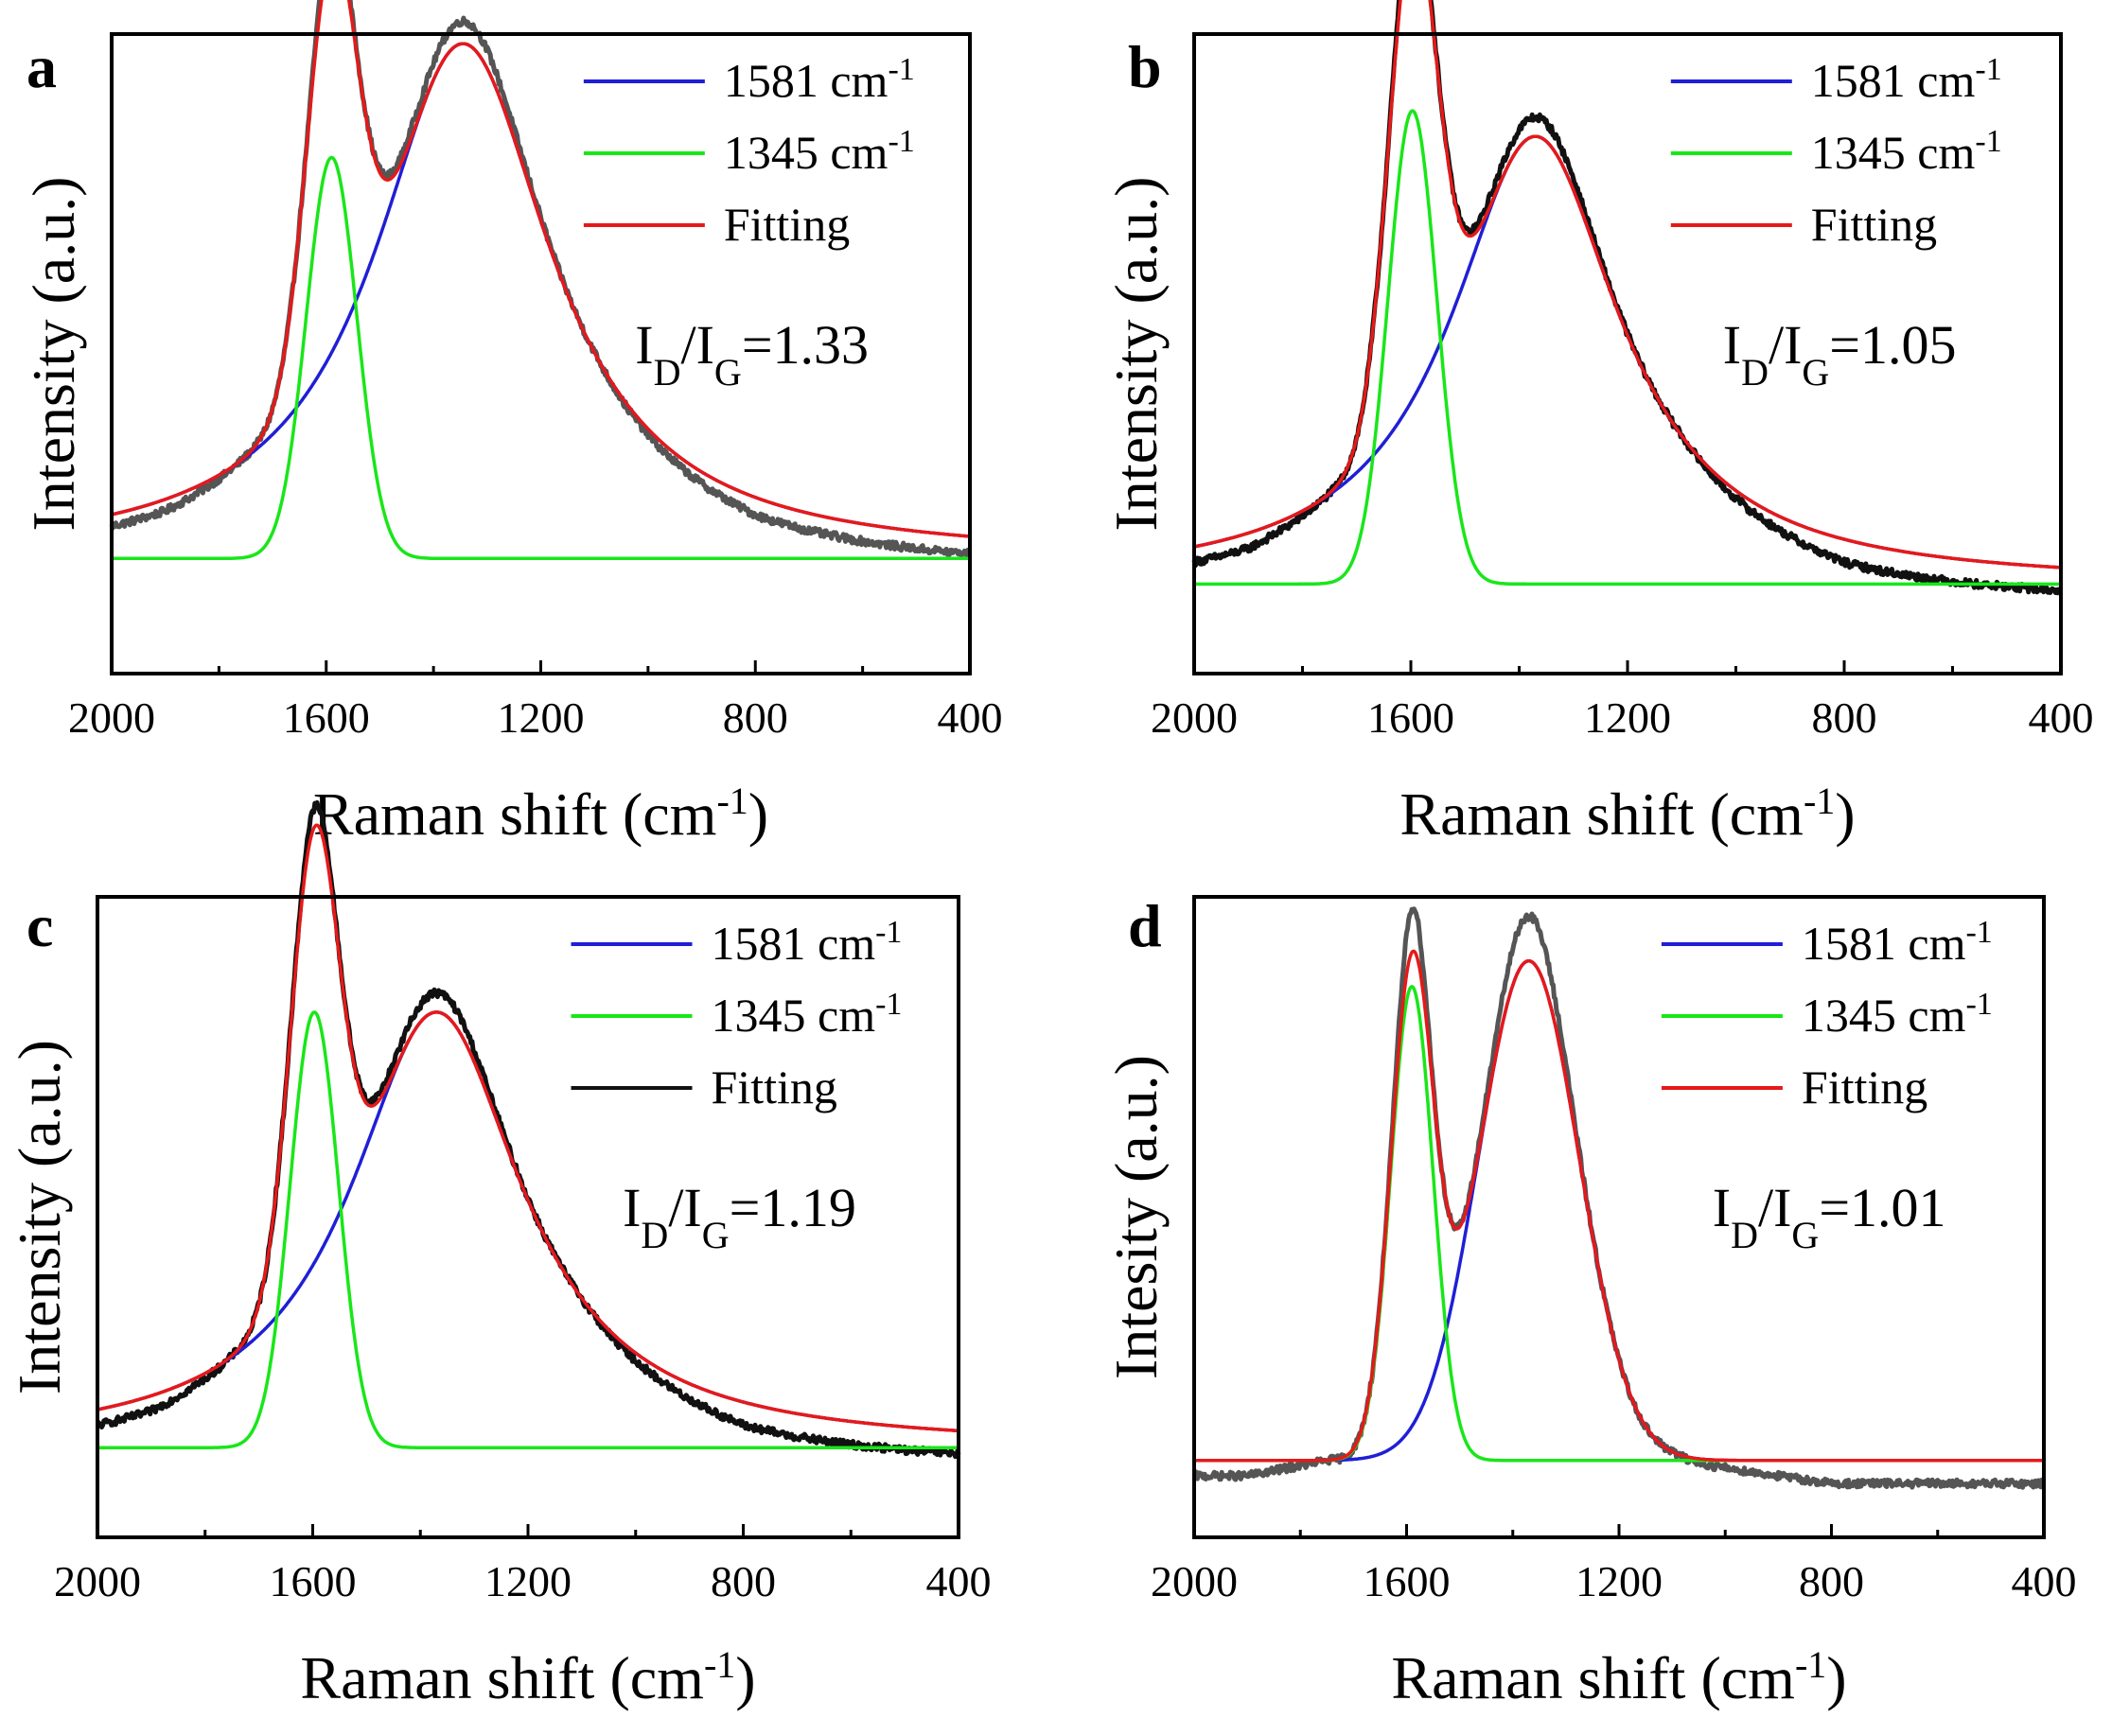 The image size is (2112, 1736). I want to click on intensity-ratio-label: ID/IG=1.05, so click(1840, 354).